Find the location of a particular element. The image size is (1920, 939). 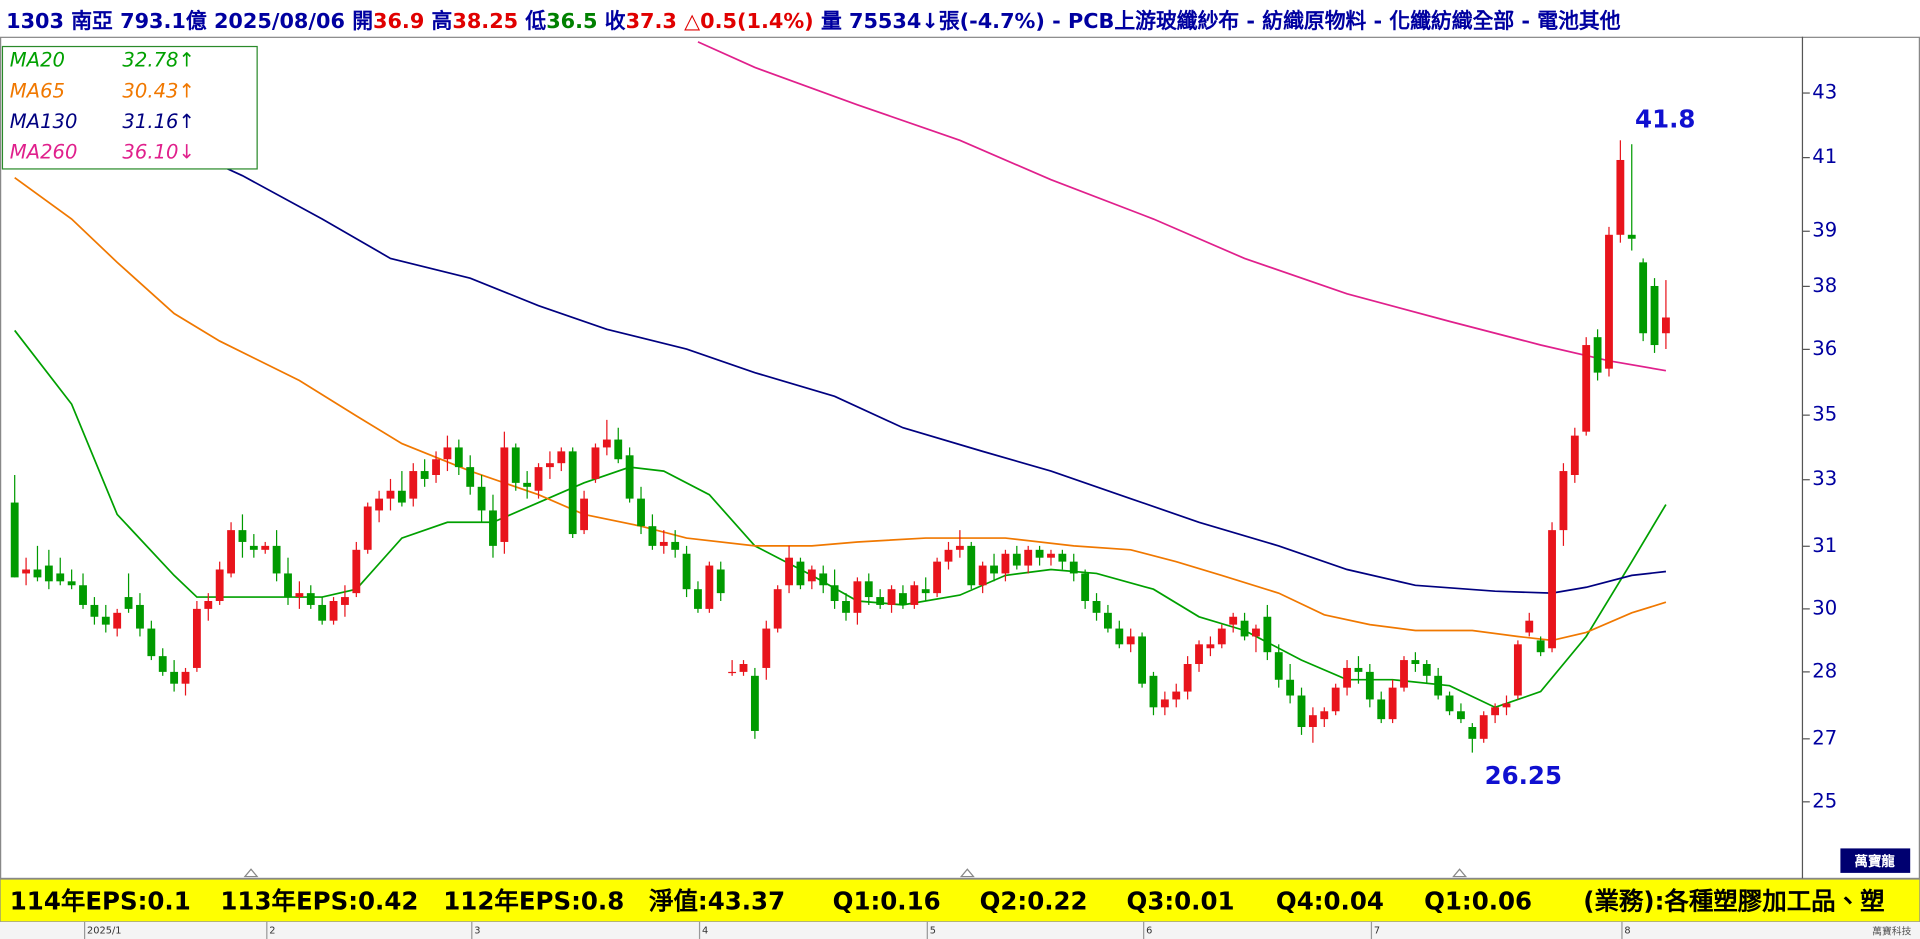

x-tick-label: 2025/1 is located at coordinates (104, 930).